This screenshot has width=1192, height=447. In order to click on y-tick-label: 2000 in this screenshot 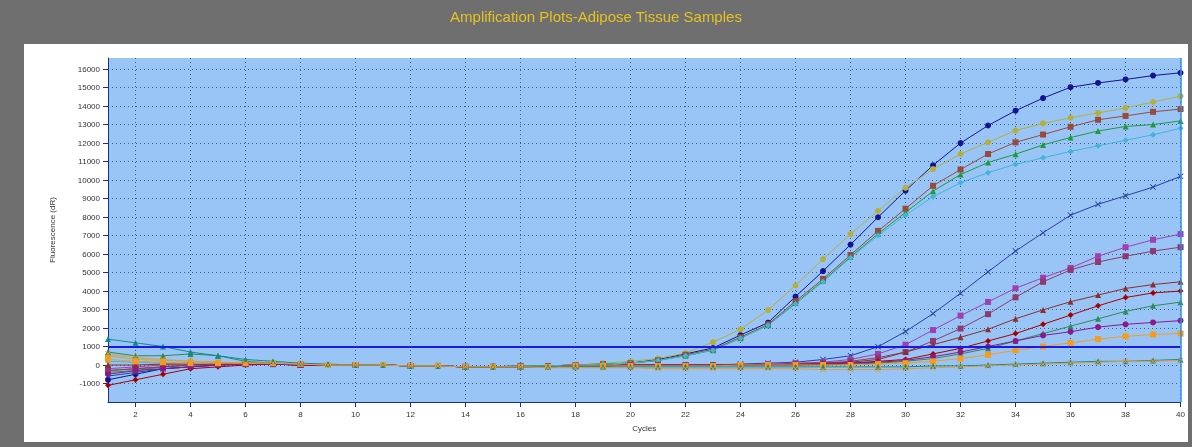, I will do `click(91, 328)`.